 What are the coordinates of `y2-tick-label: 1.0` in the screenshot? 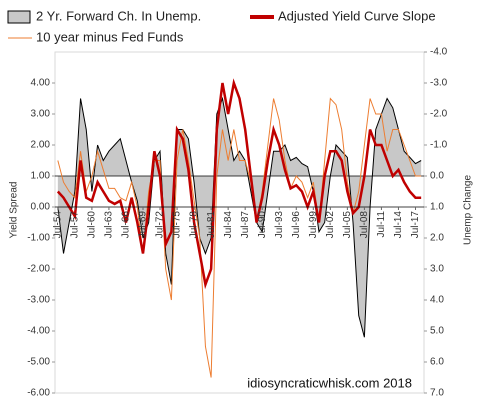 It's located at (437, 207).